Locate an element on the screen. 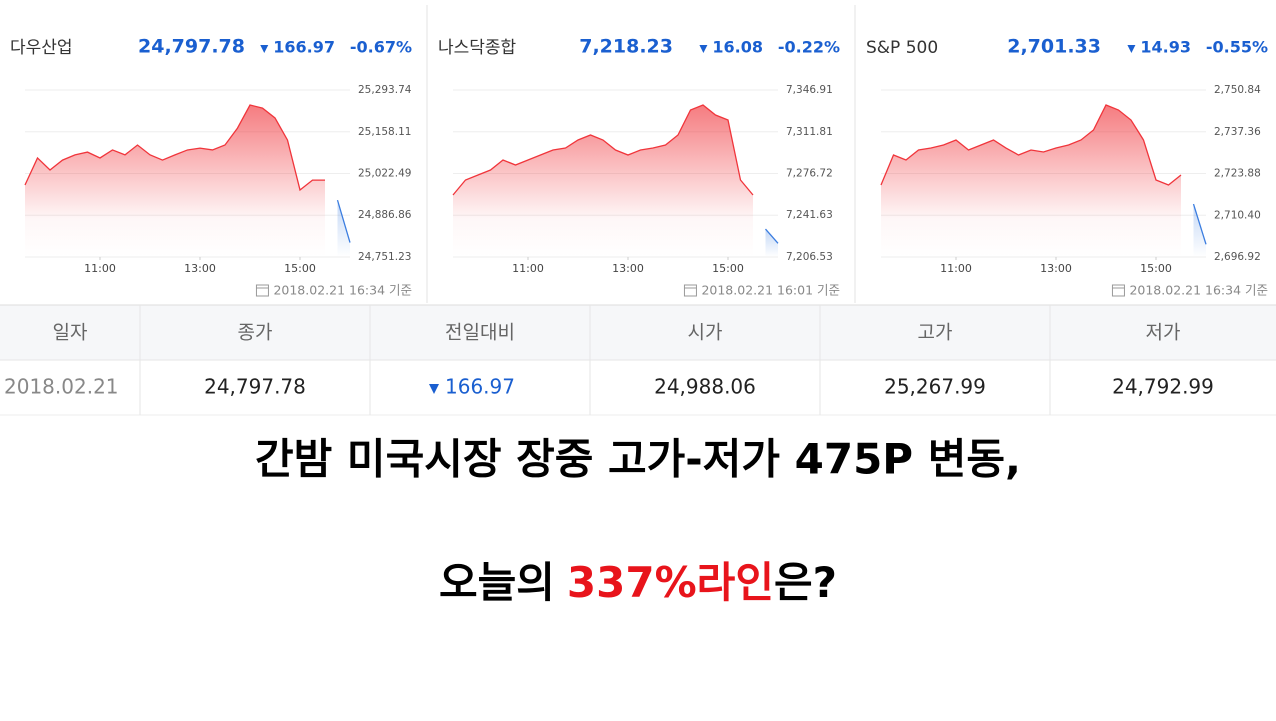 The image size is (1276, 721). headline: 간밤 미국시장 장중 고가-저가 475P 변동, is located at coordinates (638, 459).